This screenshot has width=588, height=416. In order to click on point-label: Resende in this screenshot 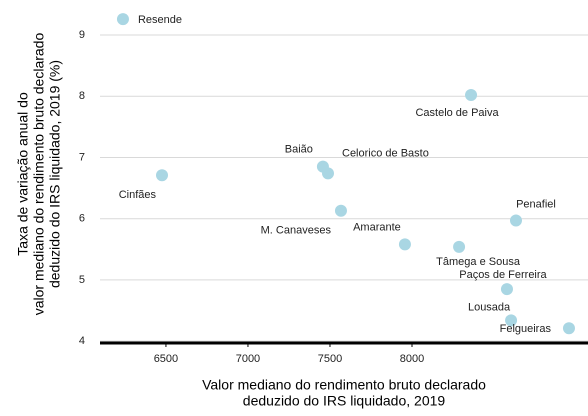, I will do `click(160, 20)`.